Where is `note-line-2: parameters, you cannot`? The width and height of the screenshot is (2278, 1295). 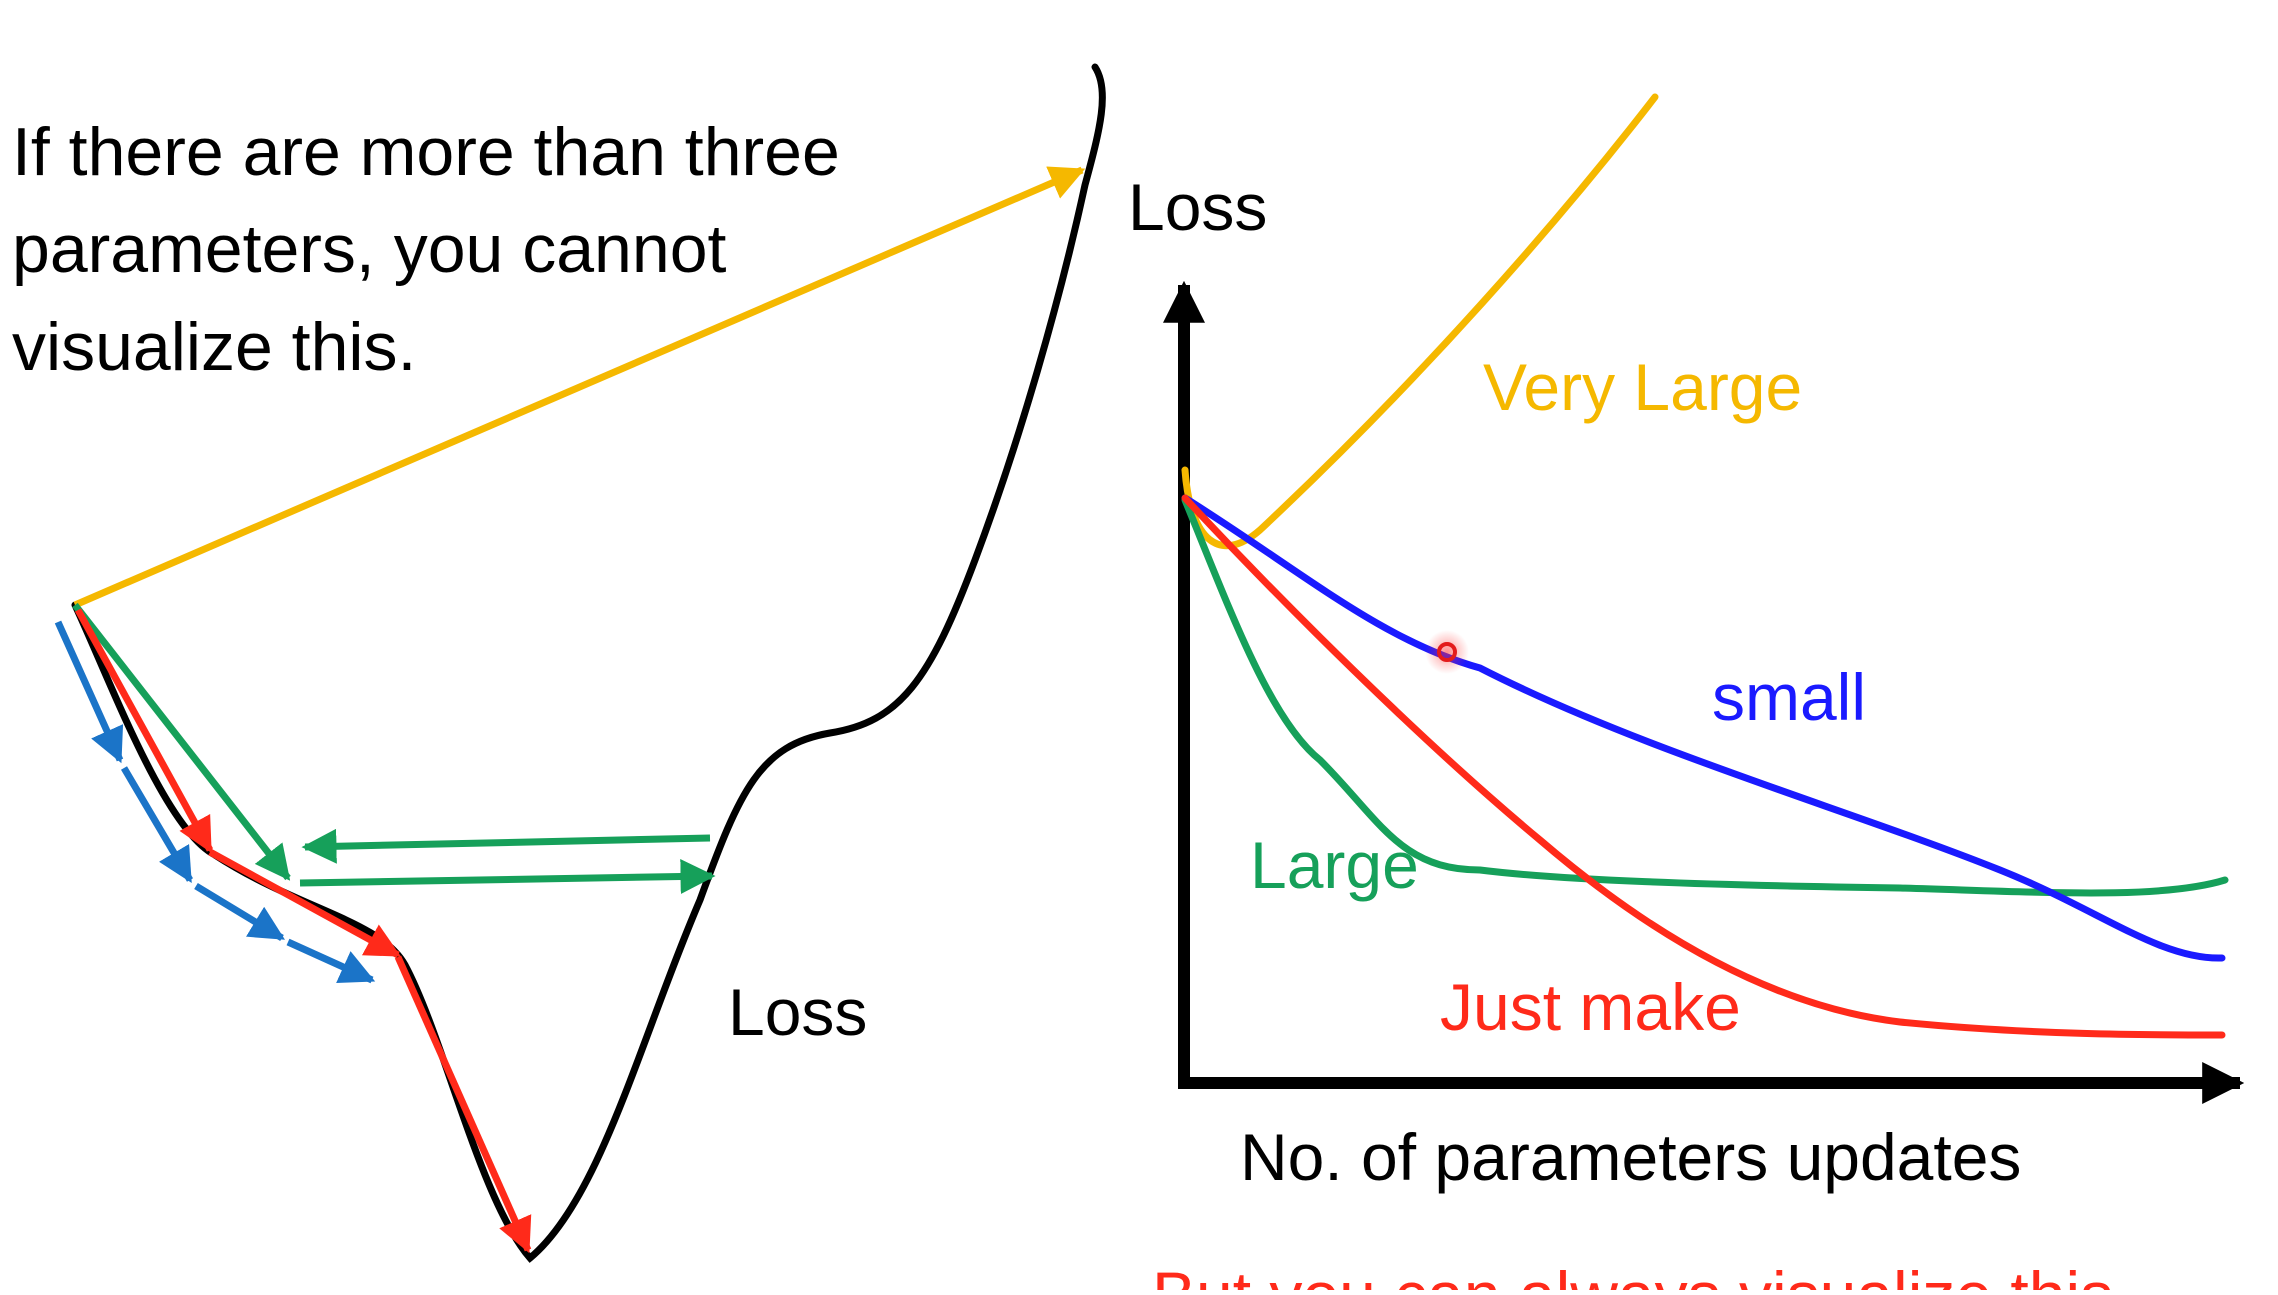 note-line-2: parameters, you cannot is located at coordinates (369, 249).